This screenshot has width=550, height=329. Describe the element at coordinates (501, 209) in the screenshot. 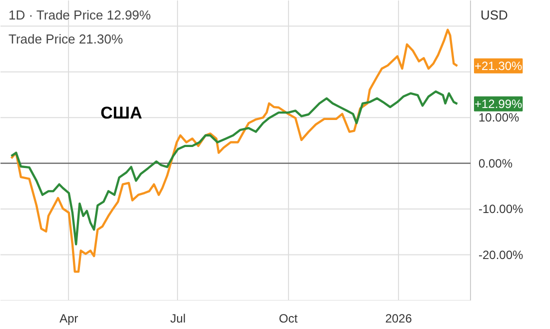

I see `y-tick-label: -10.00%` at that location.